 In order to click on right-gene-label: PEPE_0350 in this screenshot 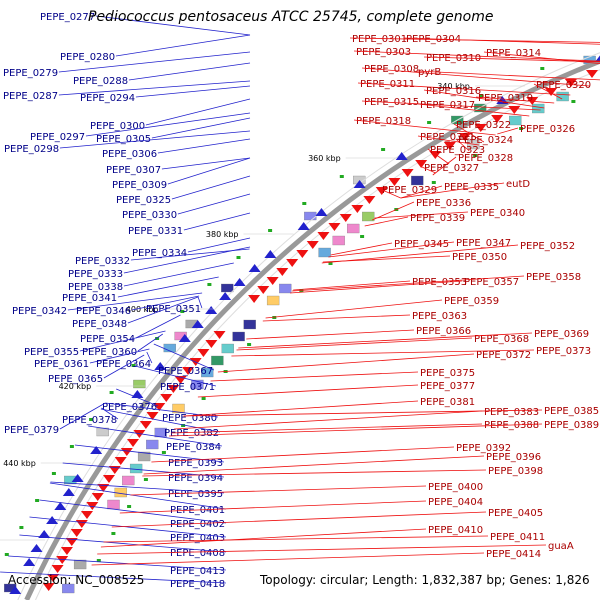, I will do `click(479, 257)`.